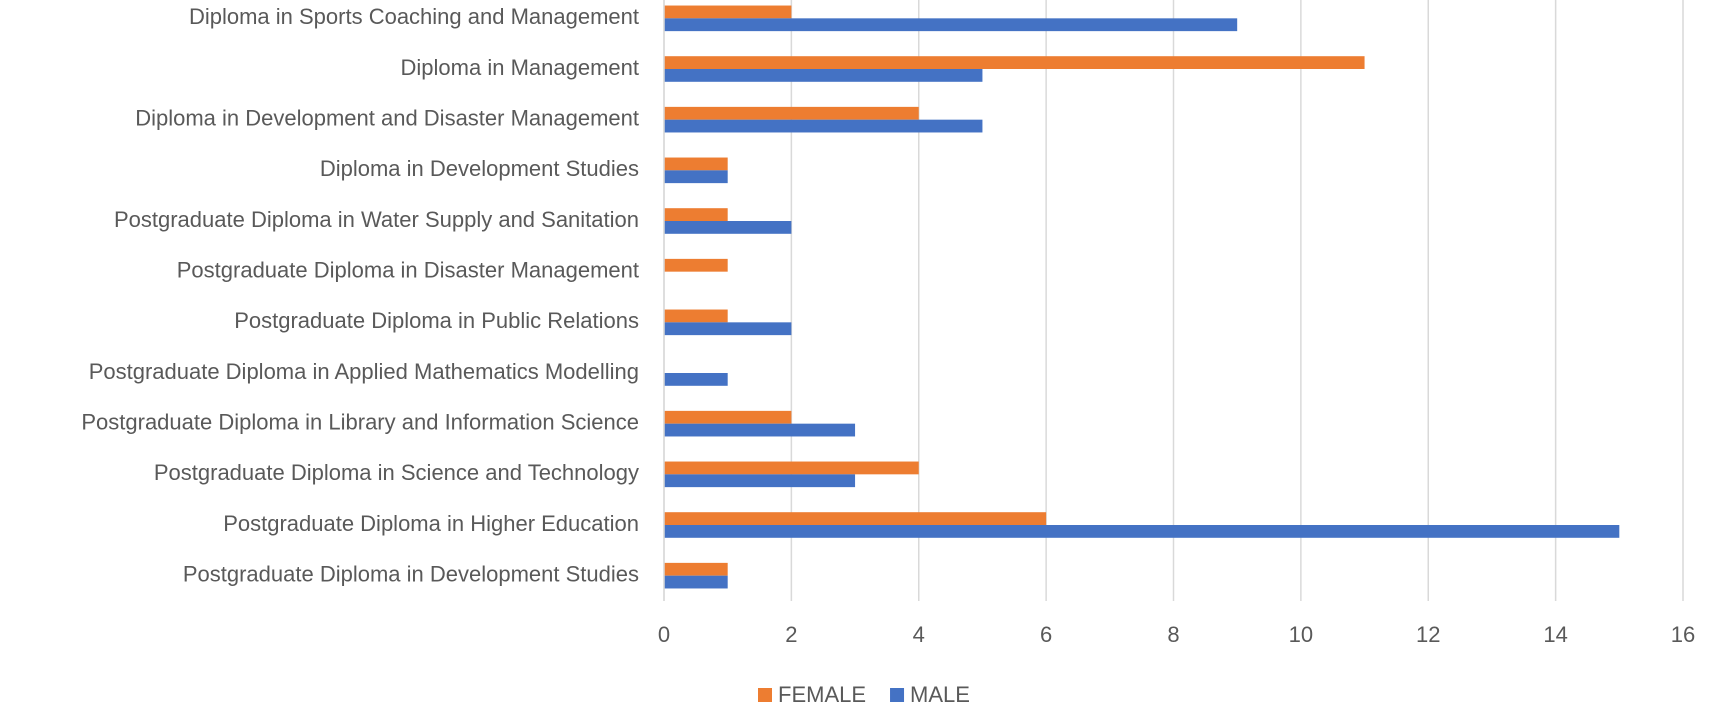 Image resolution: width=1711 pixels, height=709 pixels. I want to click on x-tick-label: 8, so click(1173, 634).